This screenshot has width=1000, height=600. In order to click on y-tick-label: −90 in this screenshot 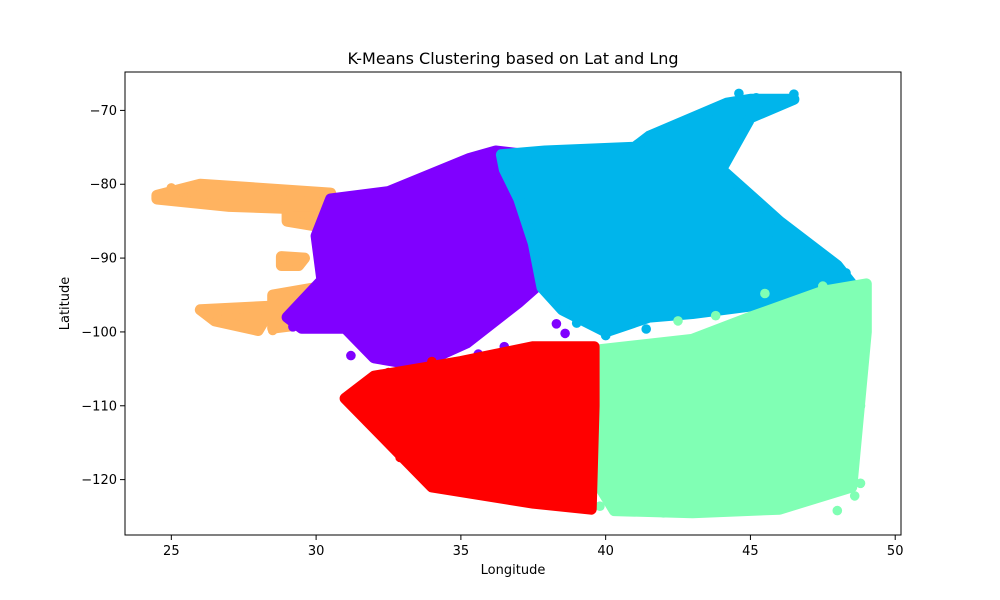, I will do `click(103, 259)`.